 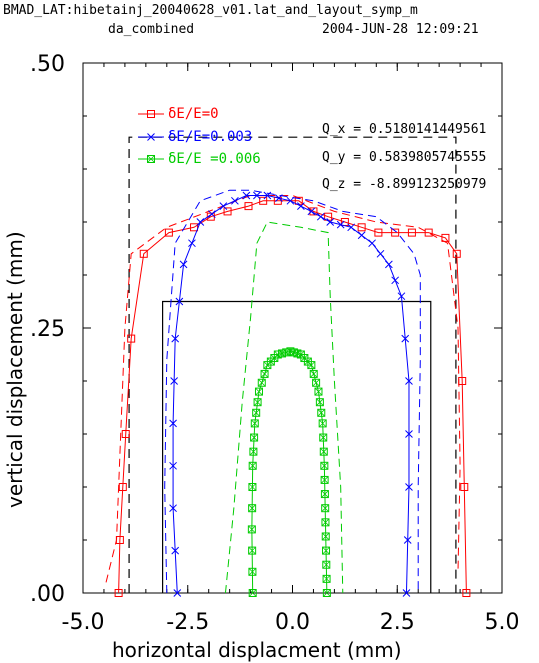 What do you see at coordinates (47, 594) in the screenshot?
I see `y-tick-label: .00` at bounding box center [47, 594].